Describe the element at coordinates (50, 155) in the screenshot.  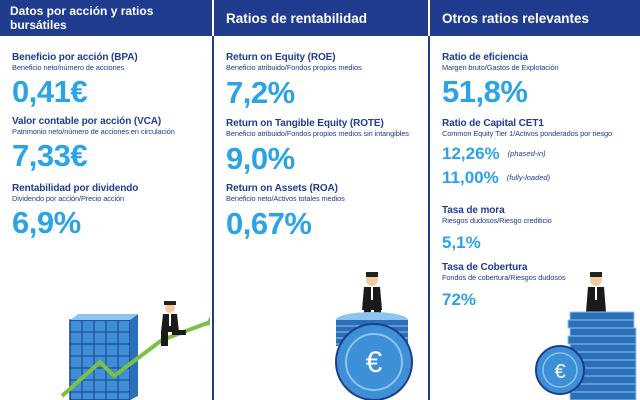
I see `metric-value: 7,33€` at that location.